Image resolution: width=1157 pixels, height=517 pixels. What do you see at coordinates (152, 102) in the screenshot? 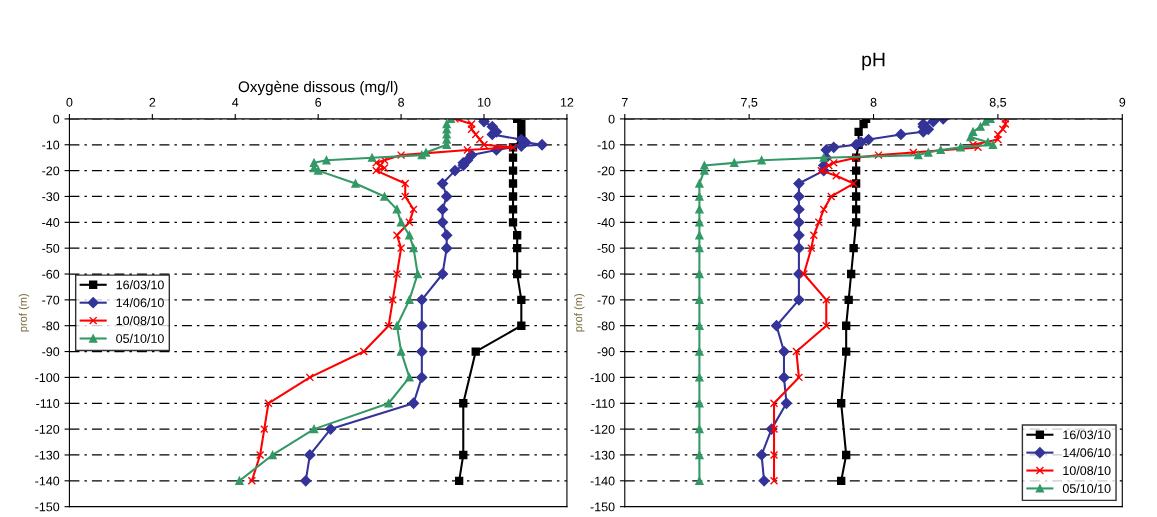
I see `x-tick-label: 2` at bounding box center [152, 102].